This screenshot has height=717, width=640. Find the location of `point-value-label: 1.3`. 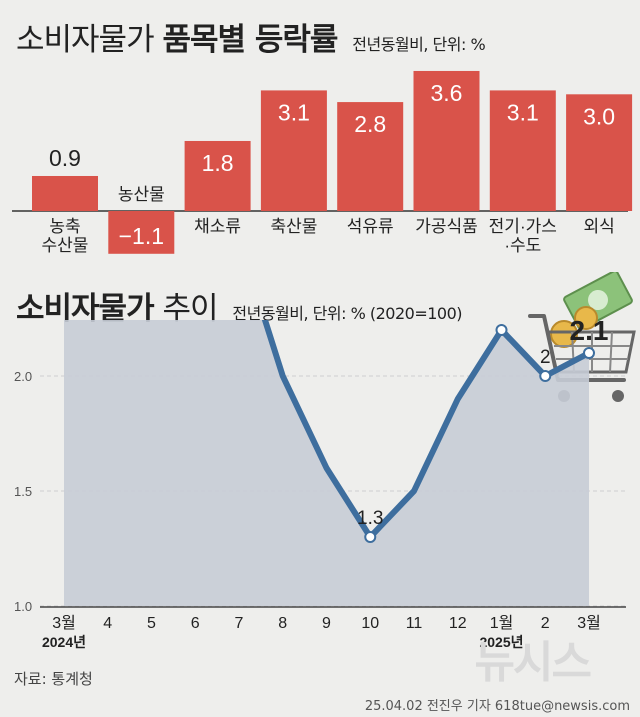

point-value-label: 1.3 is located at coordinates (370, 518).